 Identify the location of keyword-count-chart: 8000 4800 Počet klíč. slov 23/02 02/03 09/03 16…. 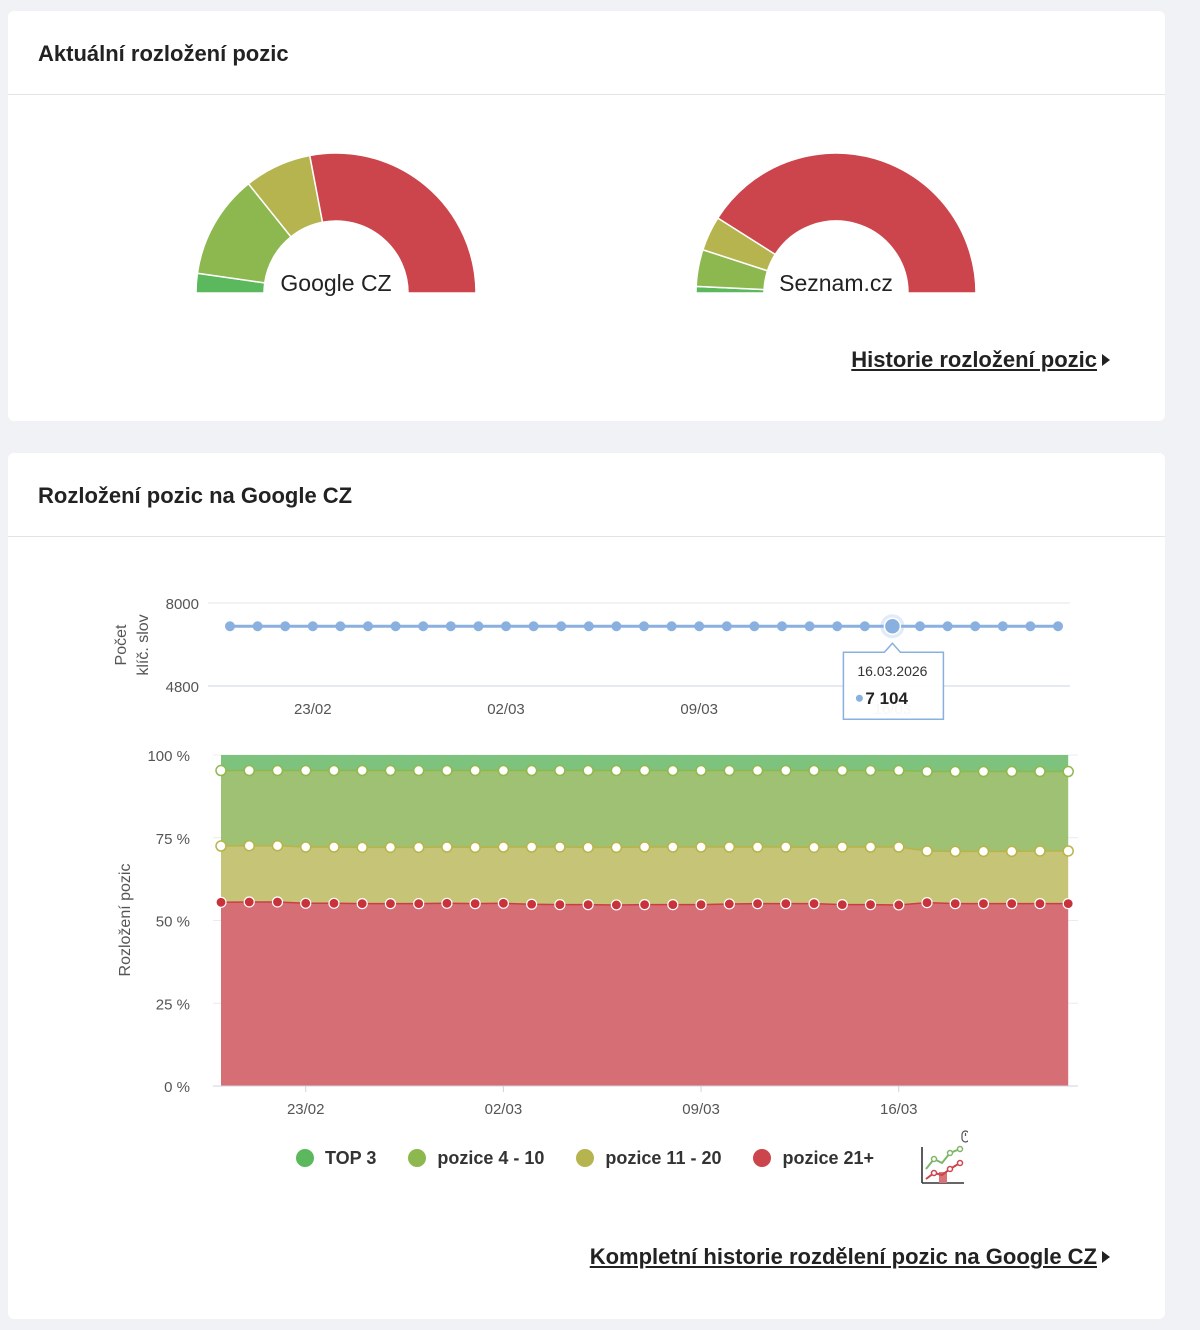
(586, 673).